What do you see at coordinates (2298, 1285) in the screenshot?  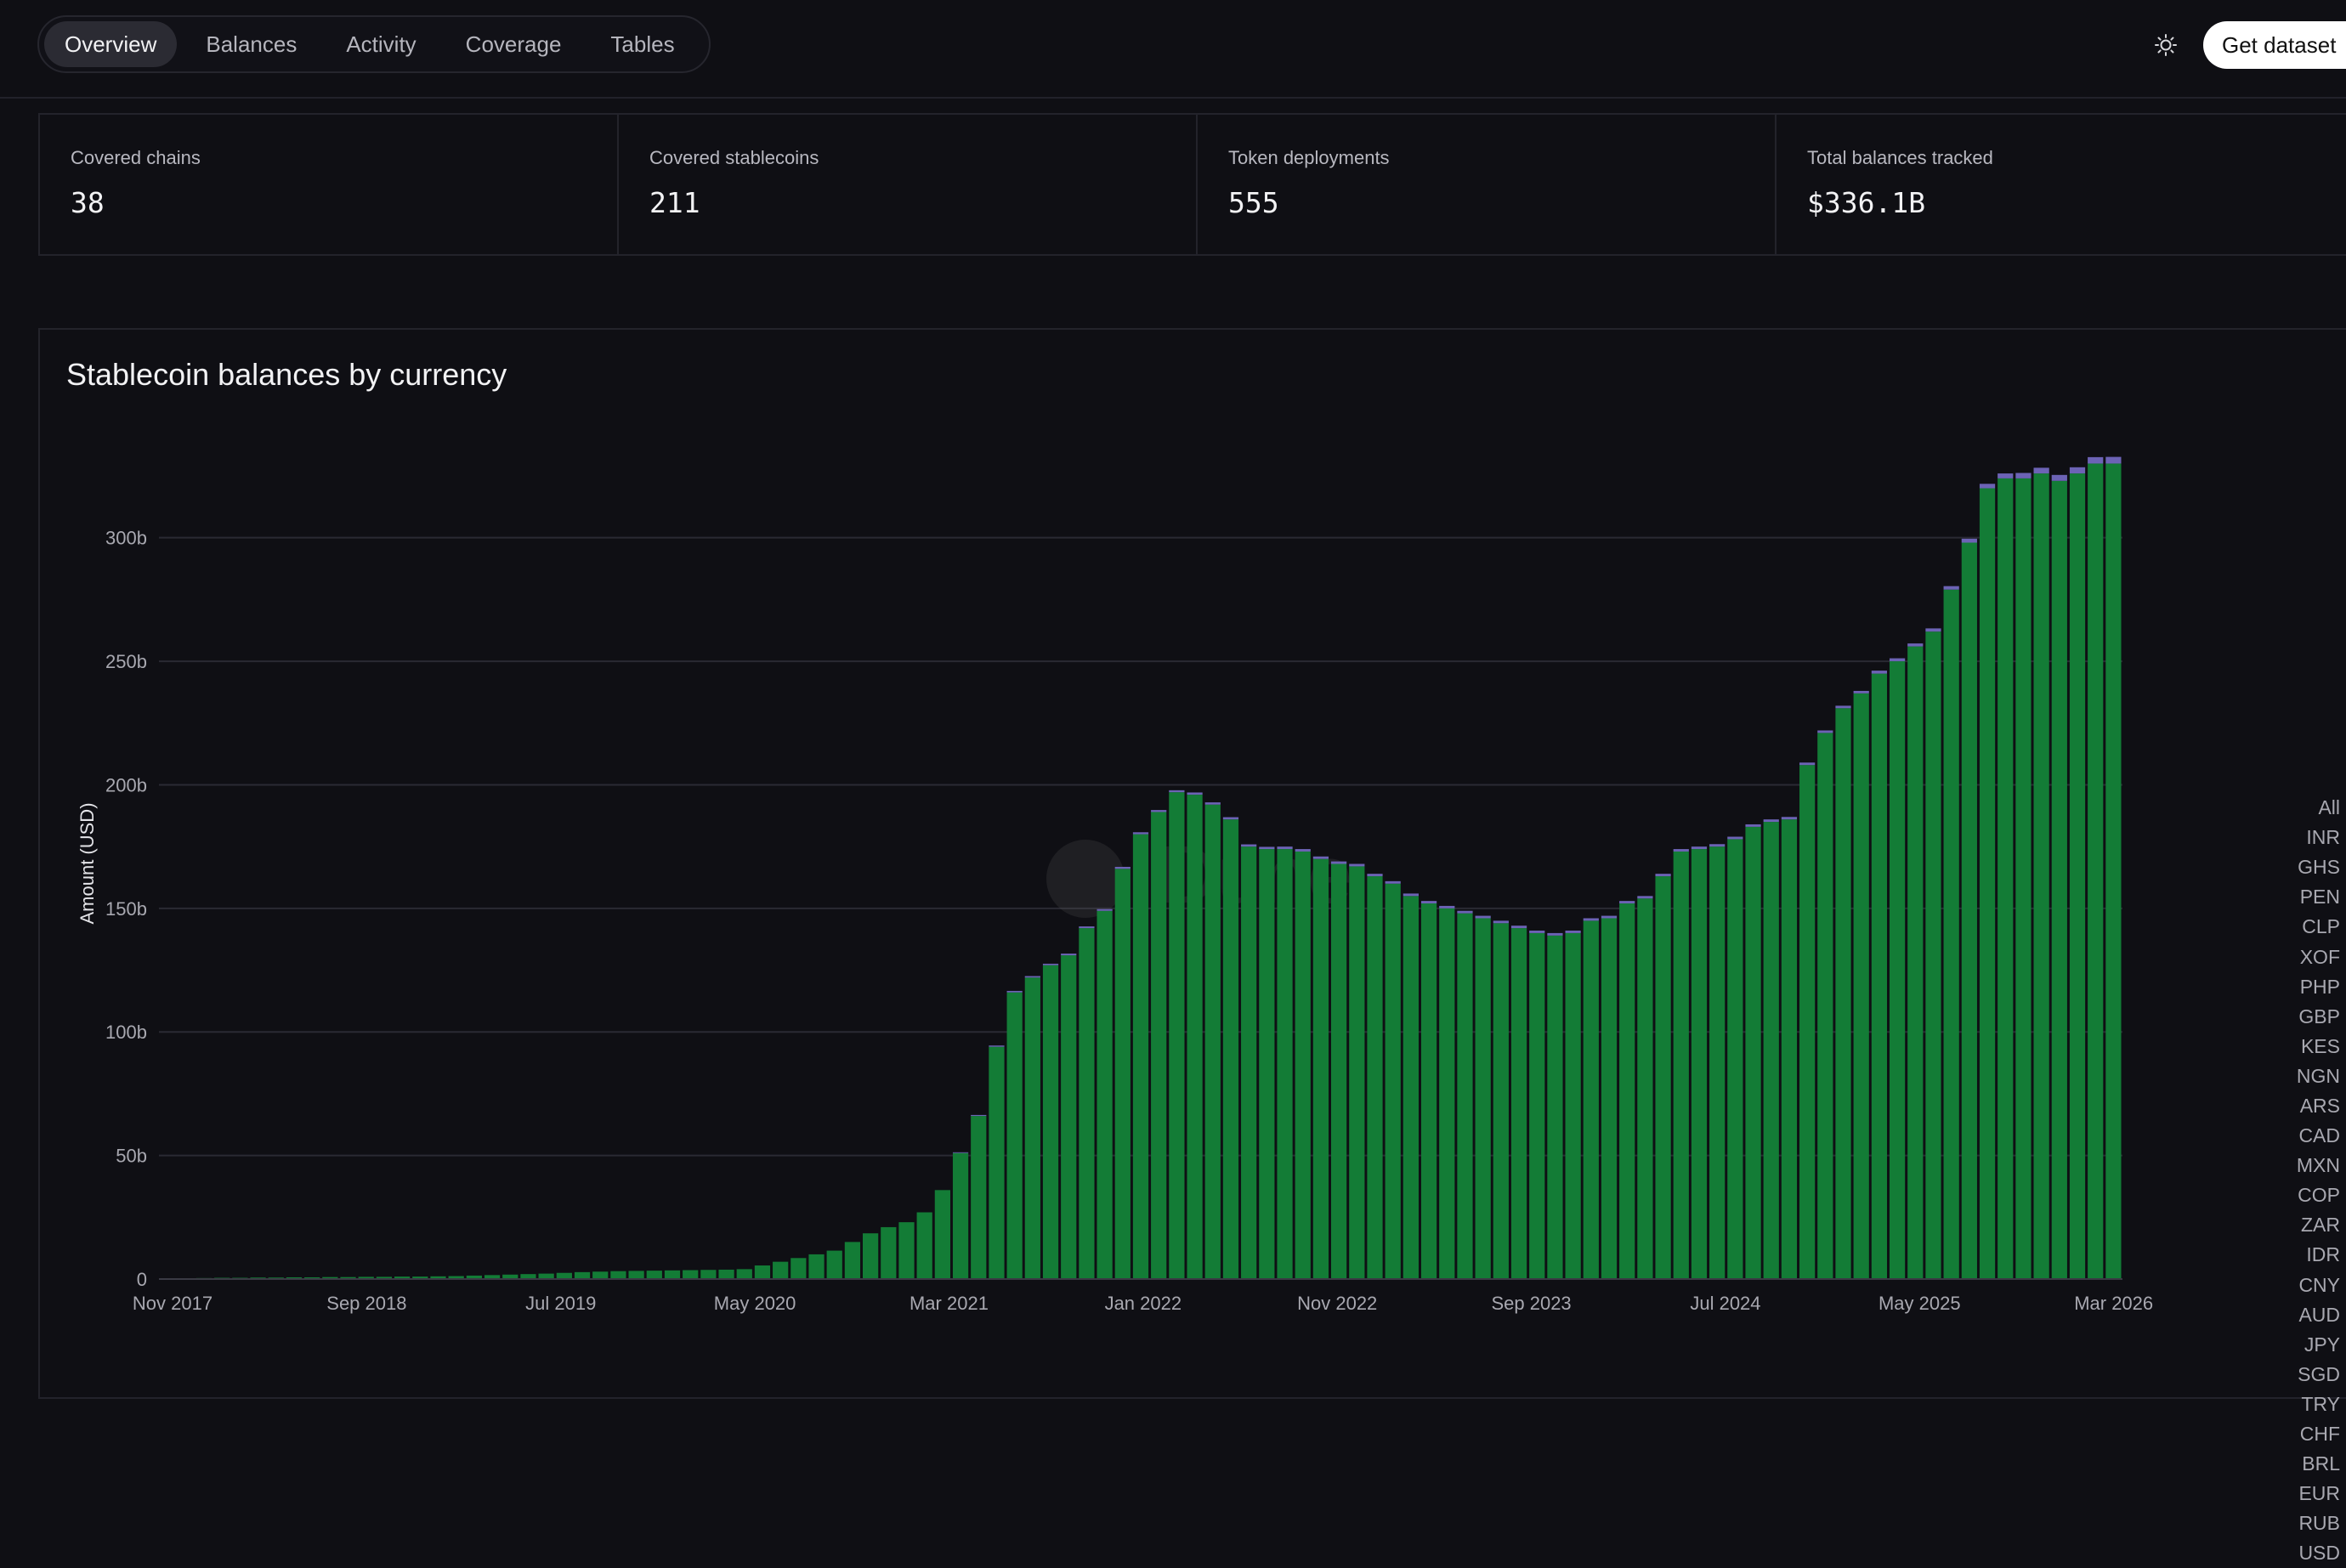 I see `legend-item-cny: CNY` at bounding box center [2298, 1285].